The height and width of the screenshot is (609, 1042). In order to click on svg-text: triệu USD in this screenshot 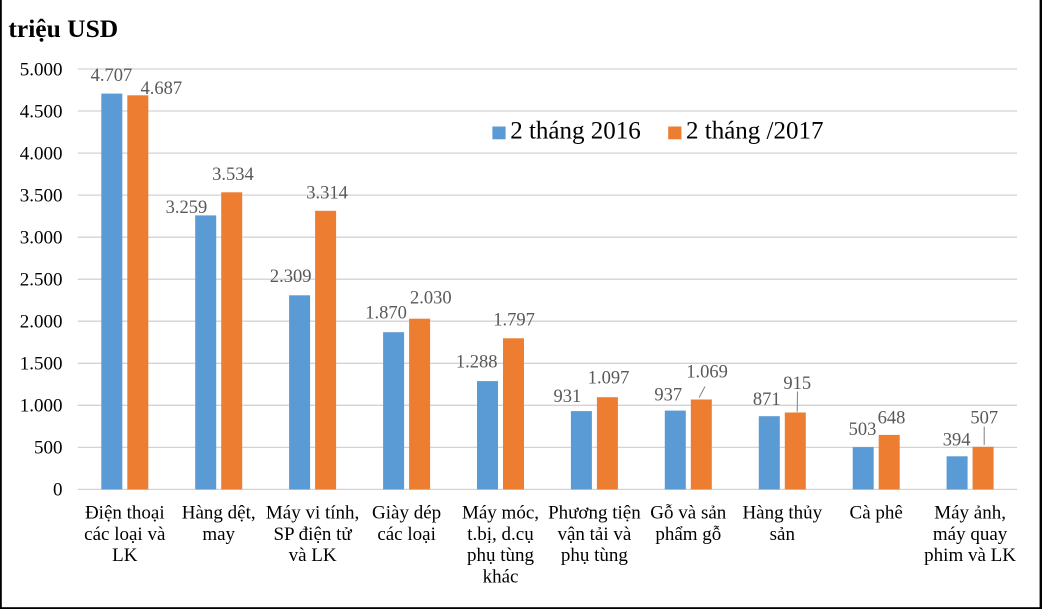, I will do `click(63, 28)`.